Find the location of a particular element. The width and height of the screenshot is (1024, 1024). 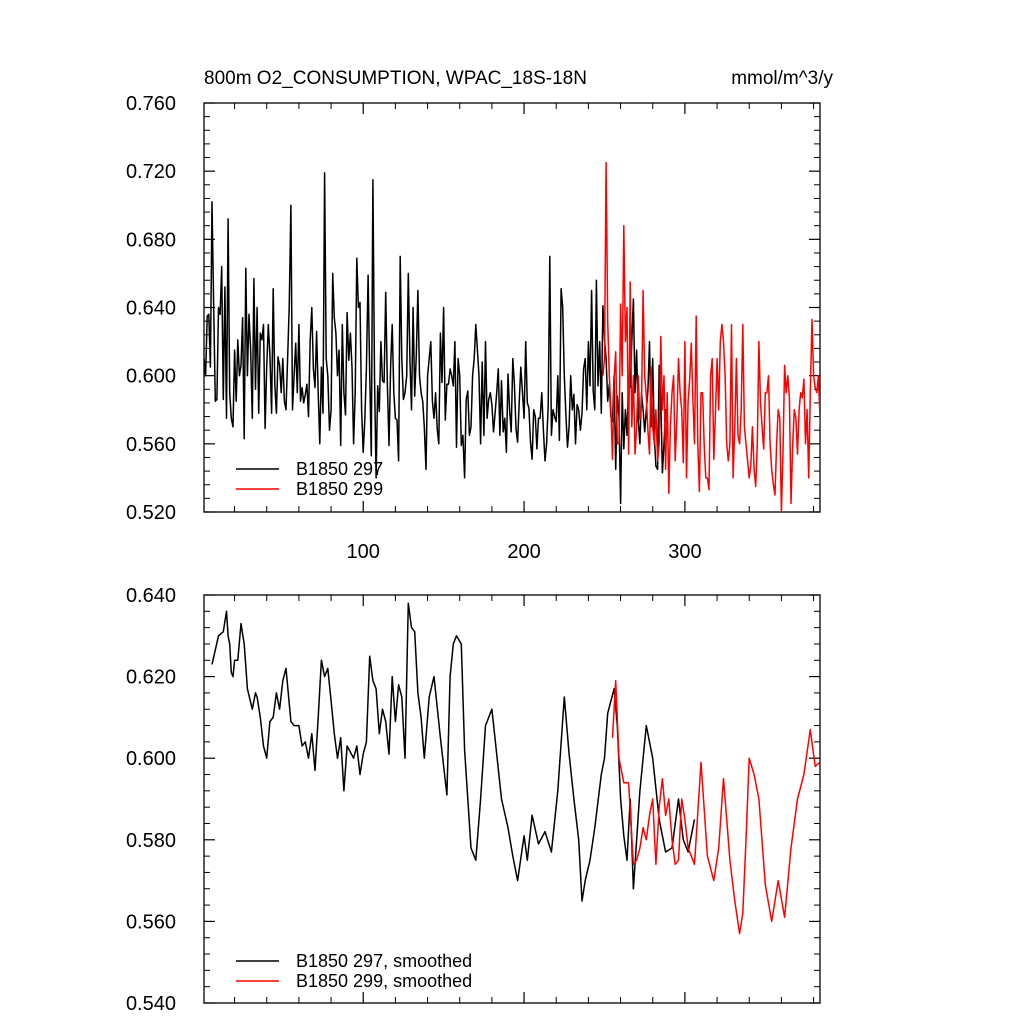

y-tick-label: 0.620 is located at coordinates (151, 678).